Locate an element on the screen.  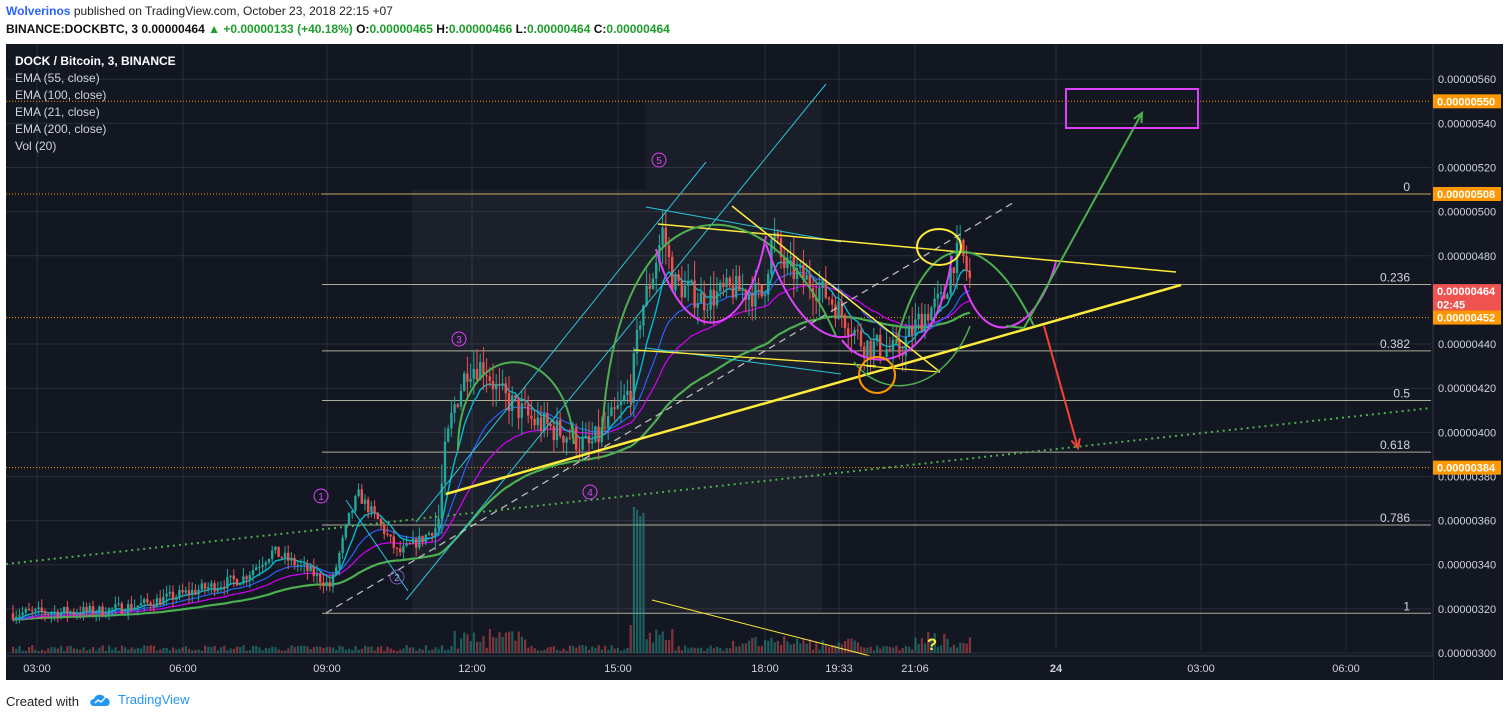
price-label-badge is located at coordinates (1467, 467).